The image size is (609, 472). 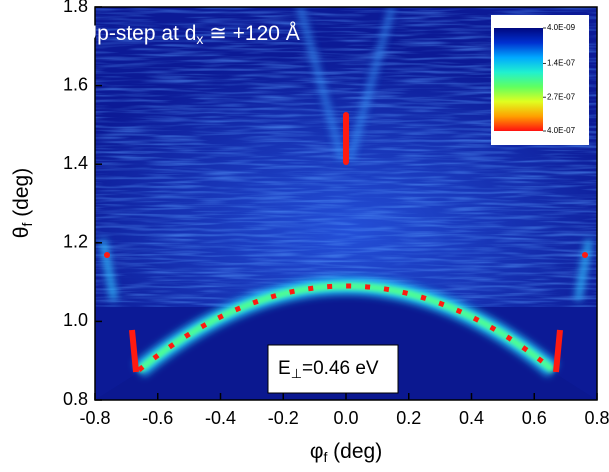 I want to click on y-tick-label: 0.8, so click(x=75, y=399).